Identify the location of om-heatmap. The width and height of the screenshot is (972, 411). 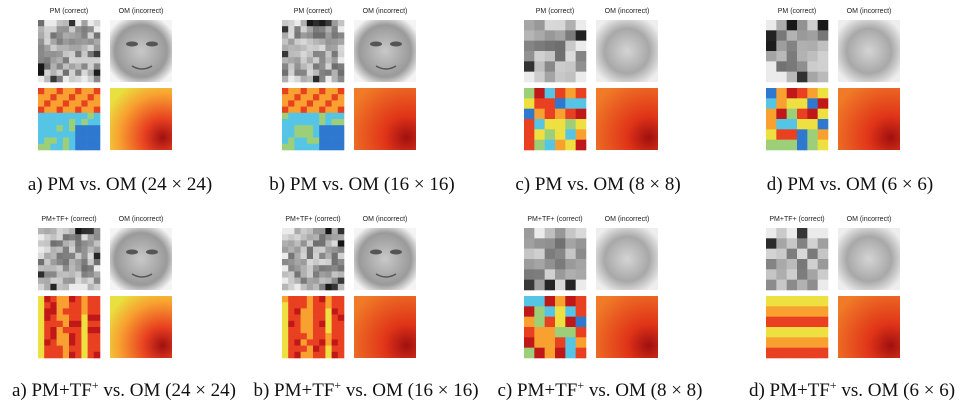
(627, 119).